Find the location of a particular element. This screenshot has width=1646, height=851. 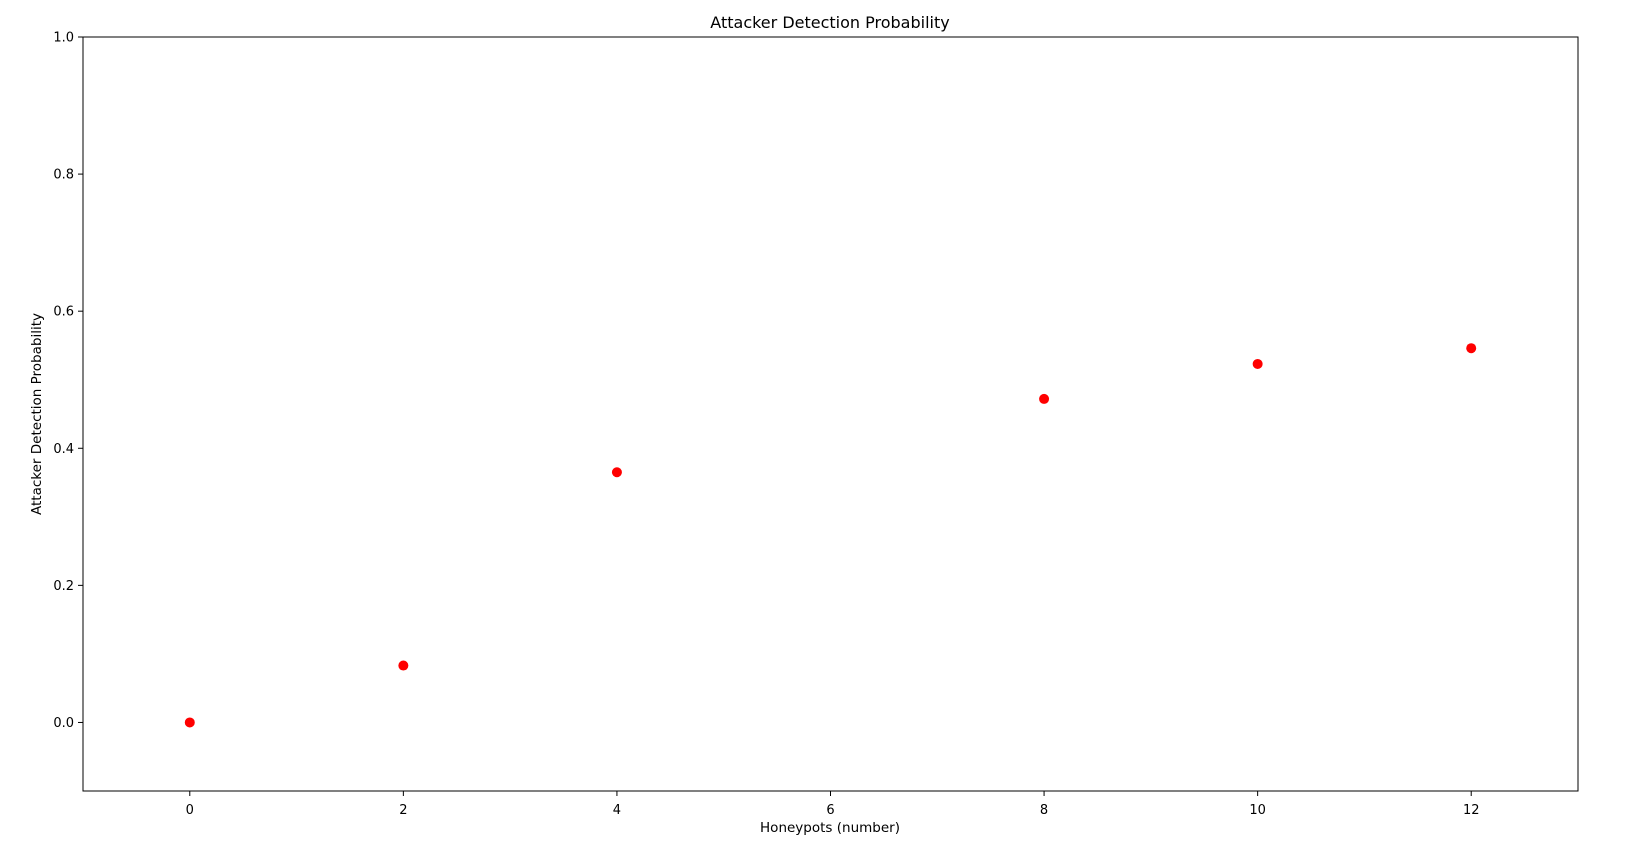

x-tick-label: 0 is located at coordinates (190, 810).